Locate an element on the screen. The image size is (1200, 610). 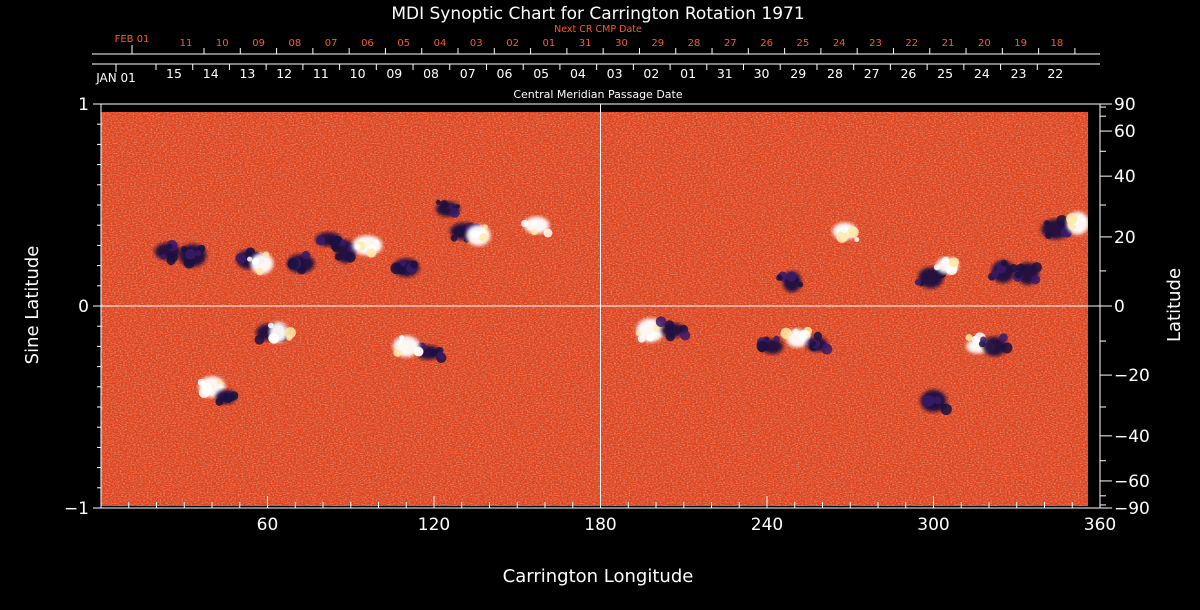
next-cr-axis-first-label: FEB 01 is located at coordinates (132, 39).